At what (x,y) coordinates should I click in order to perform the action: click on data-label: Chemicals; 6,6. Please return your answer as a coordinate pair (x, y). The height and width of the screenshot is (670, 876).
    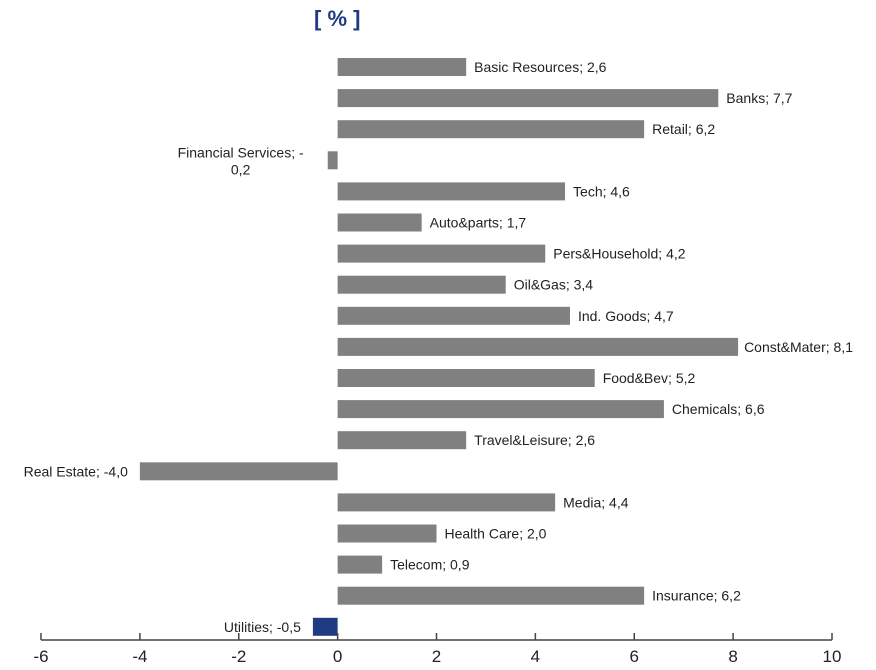
    Looking at the image, I should click on (718, 409).